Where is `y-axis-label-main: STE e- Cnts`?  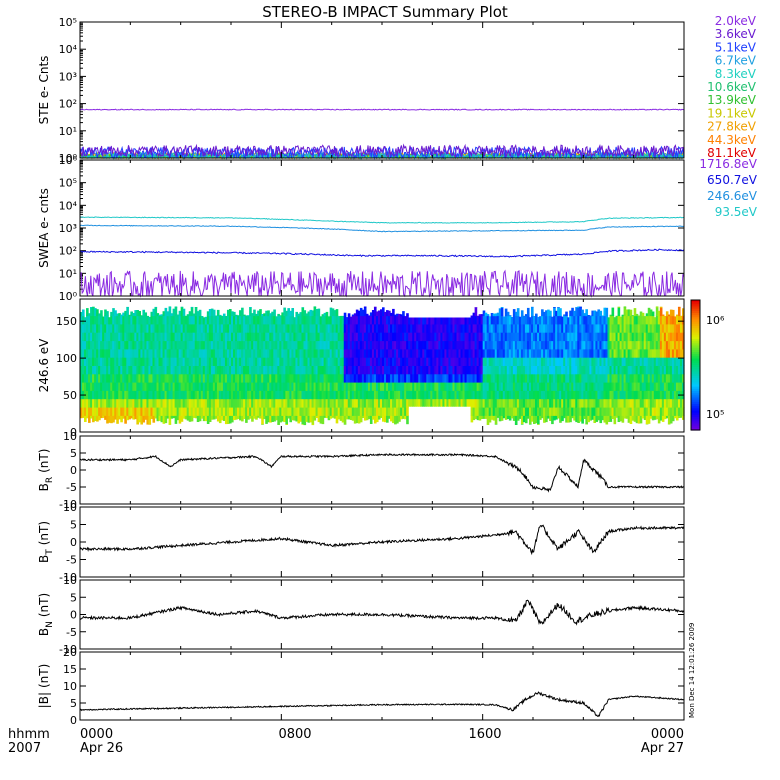 y-axis-label-main: STE e- Cnts is located at coordinates (44, 90).